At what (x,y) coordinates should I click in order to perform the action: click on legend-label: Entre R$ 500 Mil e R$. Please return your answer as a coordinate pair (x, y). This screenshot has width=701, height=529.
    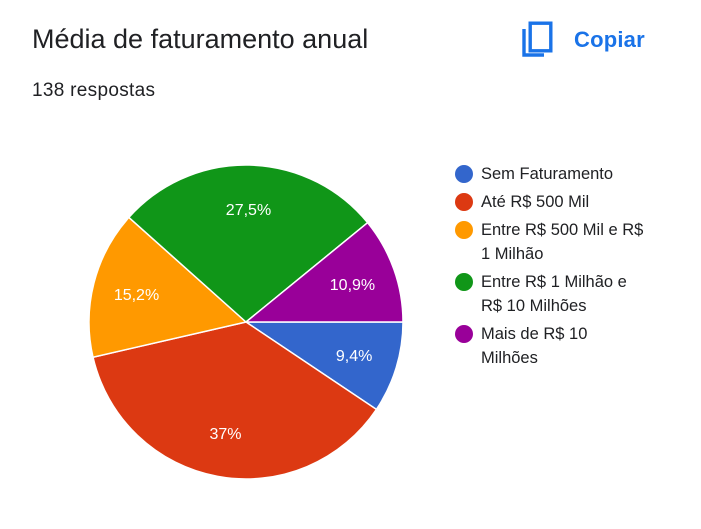
    Looking at the image, I should click on (562, 230).